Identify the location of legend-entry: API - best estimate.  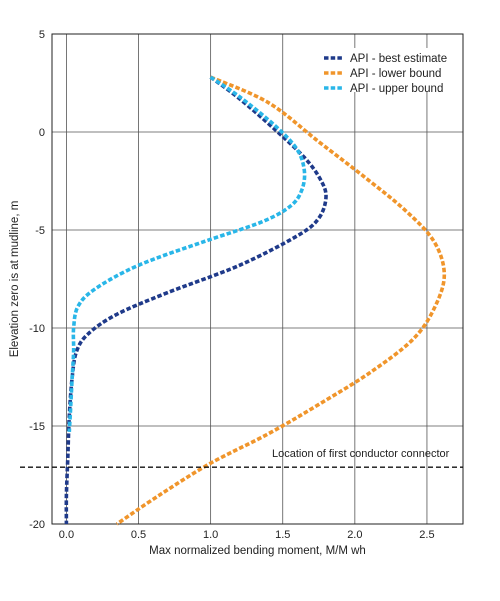
(398, 59).